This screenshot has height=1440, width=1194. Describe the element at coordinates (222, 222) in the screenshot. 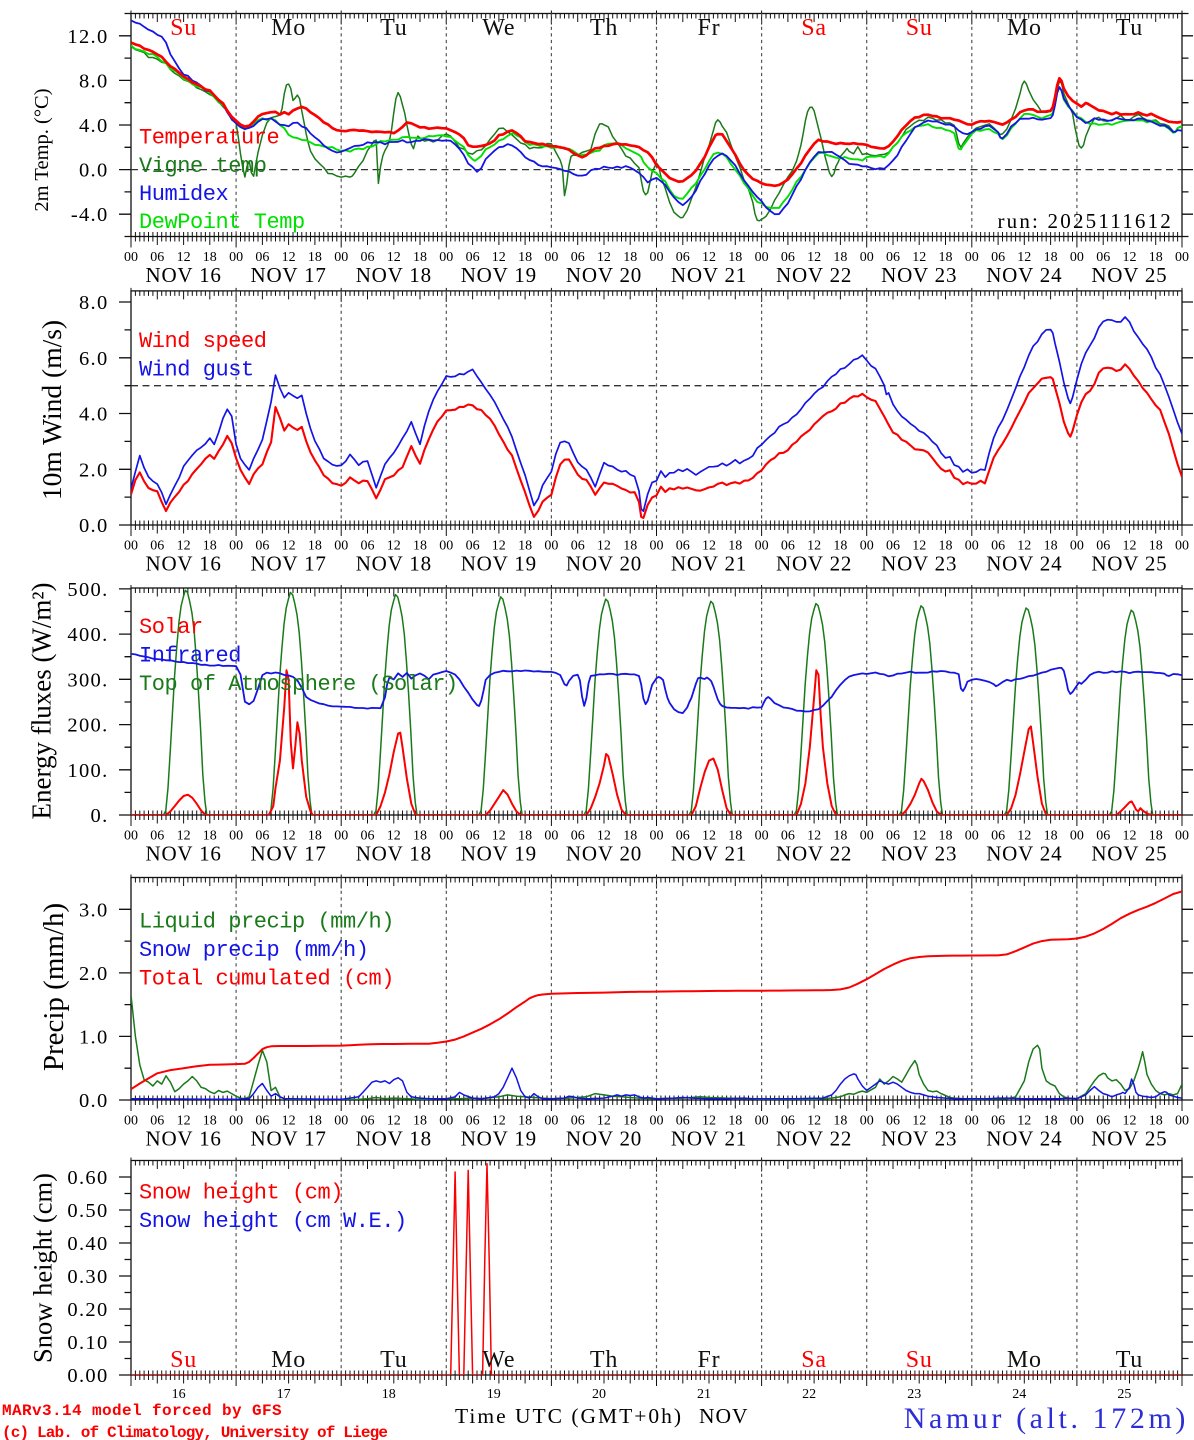

I see `svg-text: DewPoint Temp` at that location.